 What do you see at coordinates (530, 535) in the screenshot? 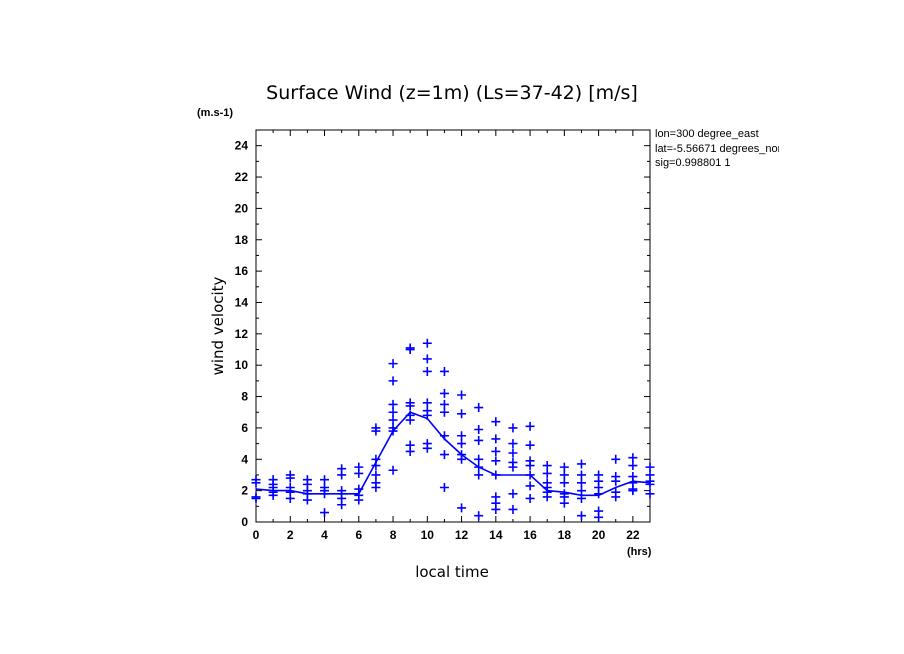
I see `x-tick-label: 16` at bounding box center [530, 535].